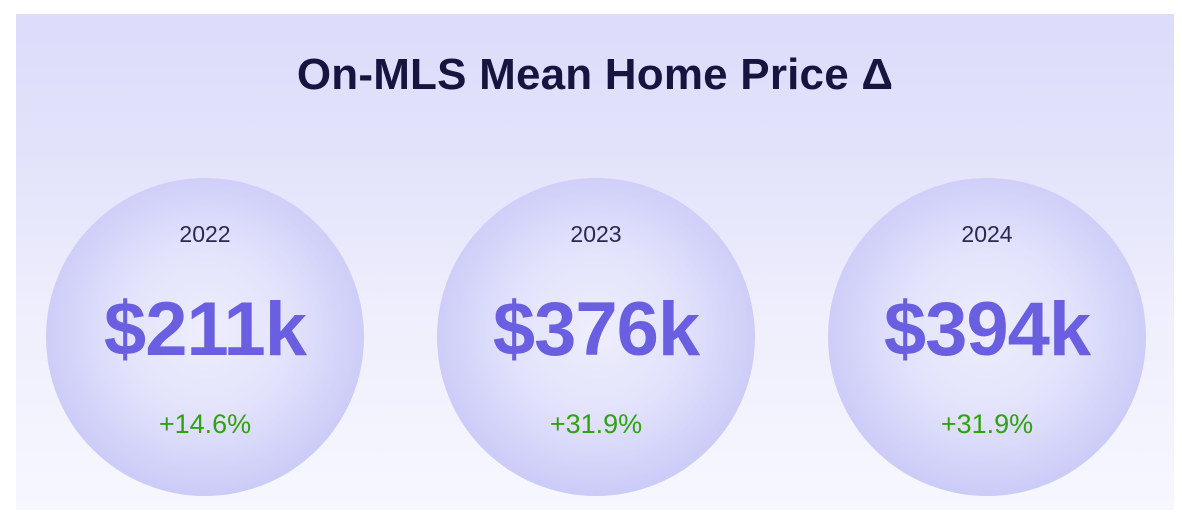 The height and width of the screenshot is (524, 1182). Describe the element at coordinates (596, 329) in the screenshot. I see `stat-price: $376k` at that location.